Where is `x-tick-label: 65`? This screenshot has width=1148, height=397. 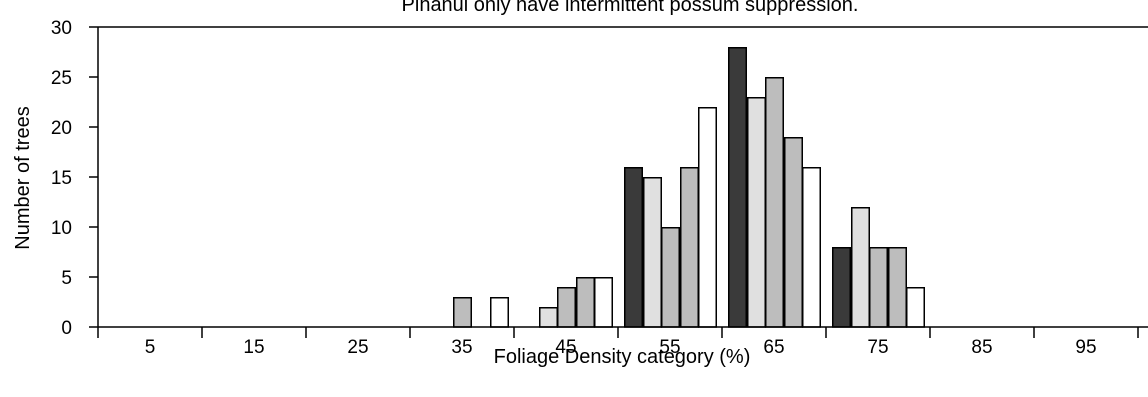
x-tick-label: 65 is located at coordinates (773, 347).